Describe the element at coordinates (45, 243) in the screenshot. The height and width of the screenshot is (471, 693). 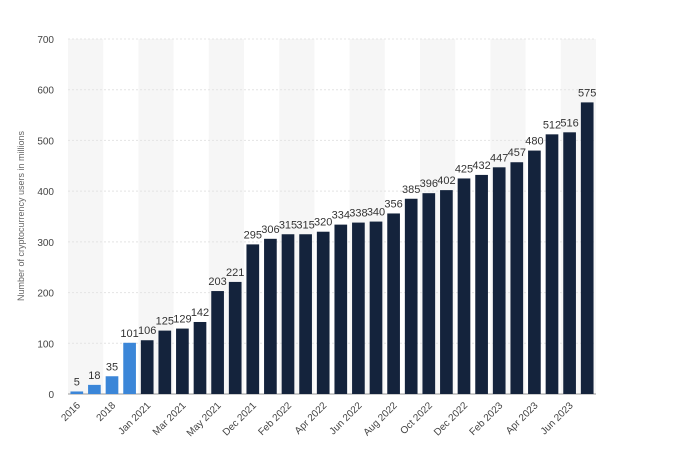
I see `y-tick-label: 300` at that location.